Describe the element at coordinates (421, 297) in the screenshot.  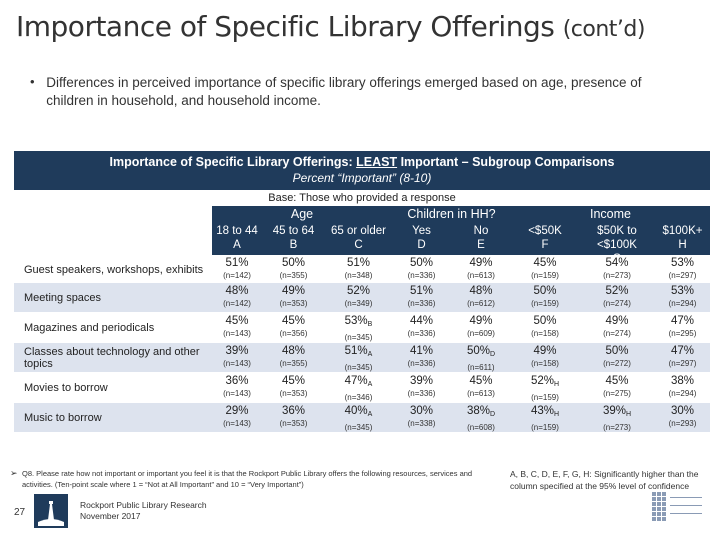
I see `table-cell: 51% (n=336)` at that location.